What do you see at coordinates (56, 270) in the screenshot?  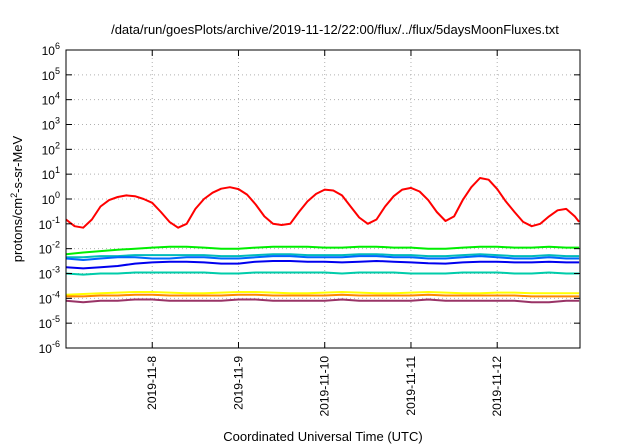 I see `y-tick-exponent: -3` at bounding box center [56, 270].